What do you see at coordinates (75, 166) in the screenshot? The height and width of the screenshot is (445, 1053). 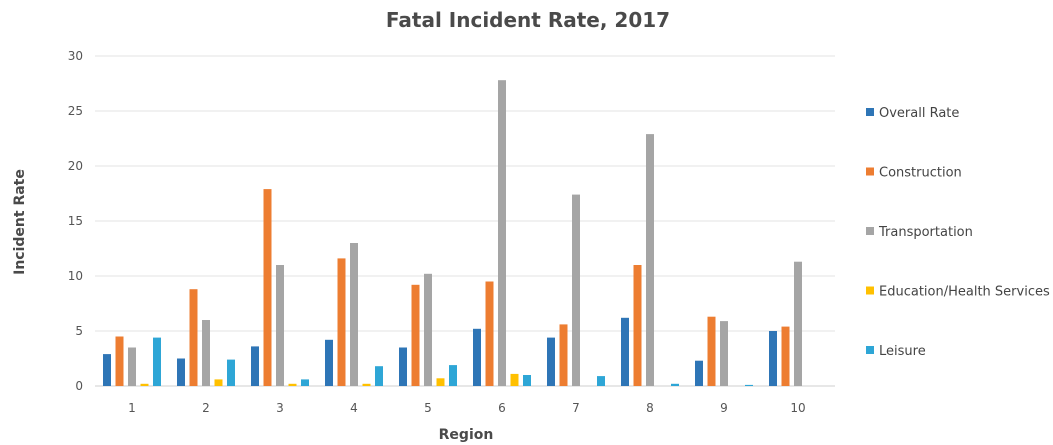 I see `y-tick-label: 20` at bounding box center [75, 166].